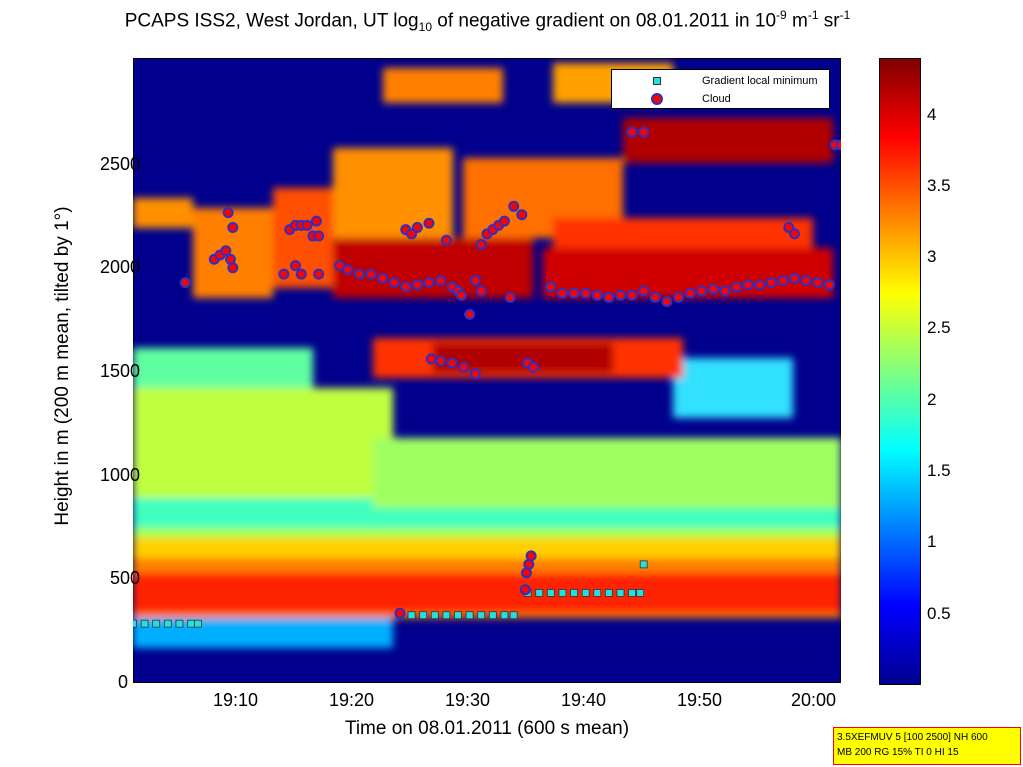 The height and width of the screenshot is (767, 1023). Describe the element at coordinates (352, 700) in the screenshot. I see `x-tick-label: 19:20` at that location.